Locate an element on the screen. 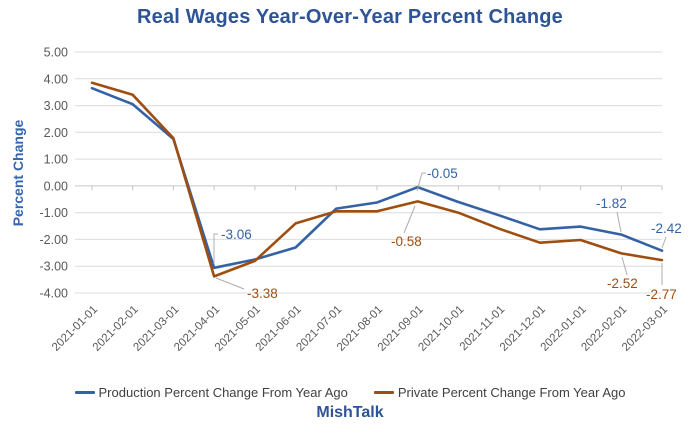 The height and width of the screenshot is (447, 700). annotation-data-label: -3.38 is located at coordinates (262, 293).